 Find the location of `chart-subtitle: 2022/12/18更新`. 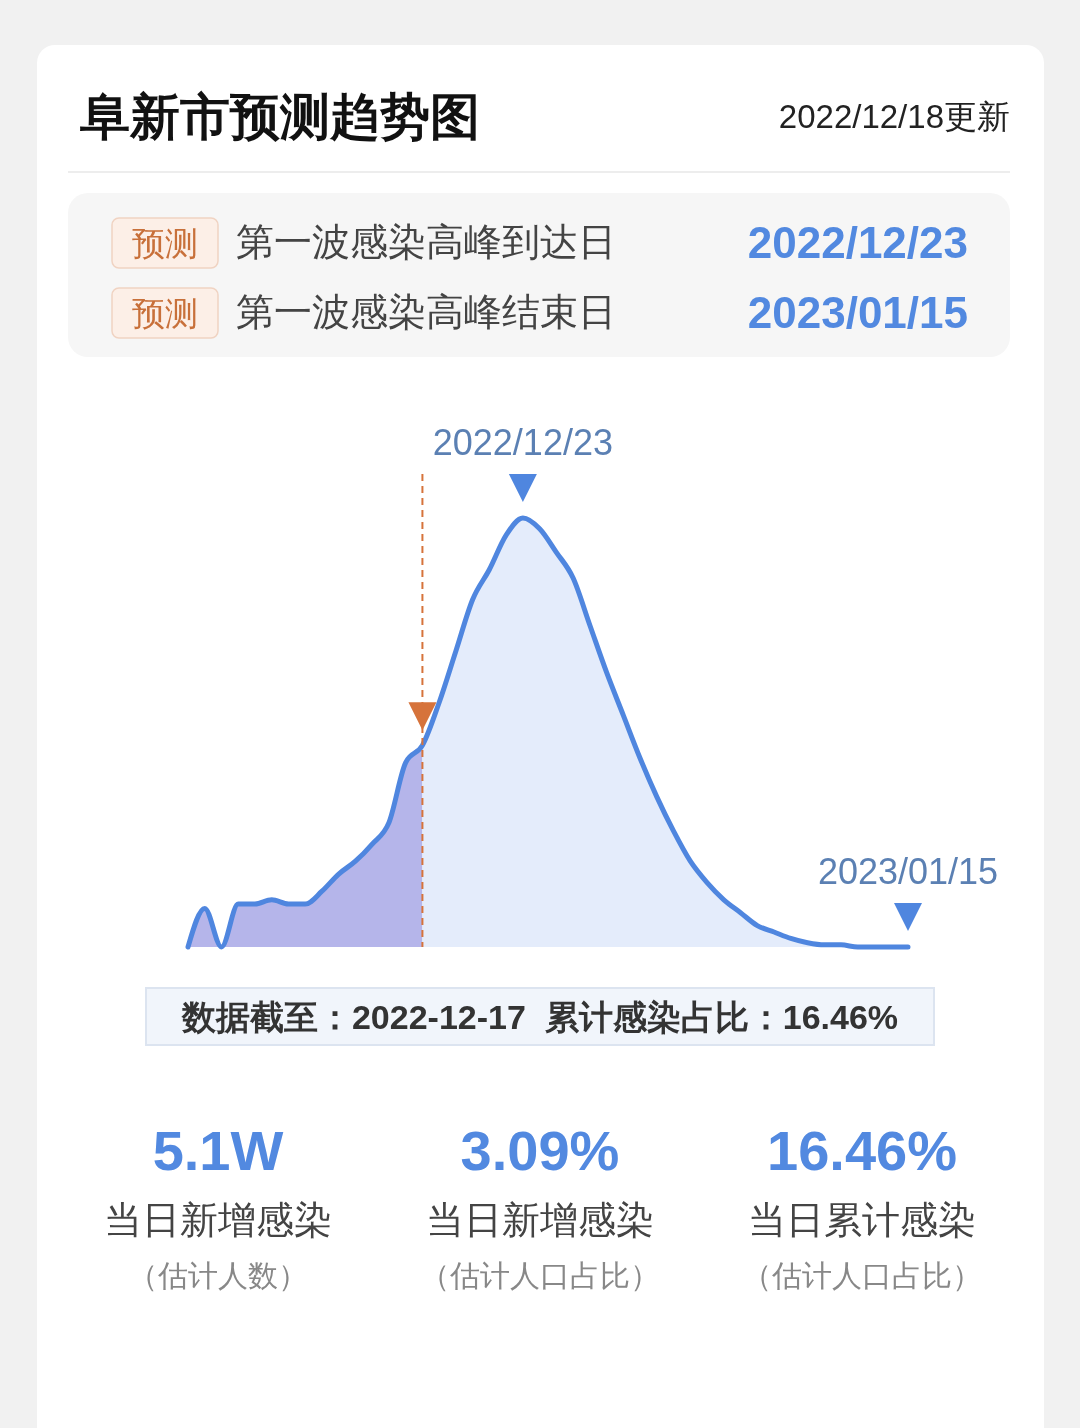

chart-subtitle: 2022/12/18更新 is located at coordinates (894, 116).